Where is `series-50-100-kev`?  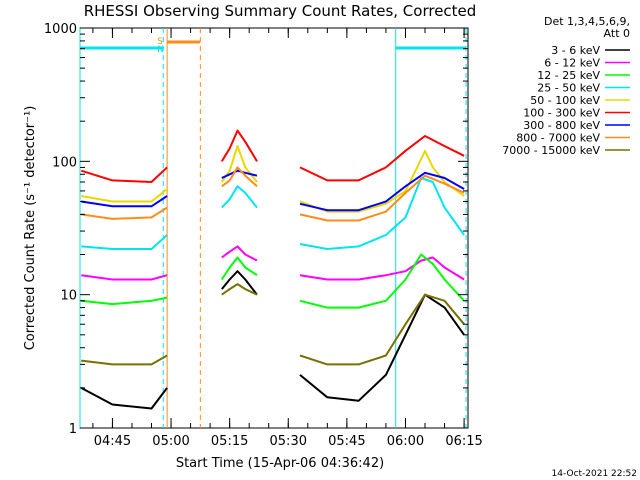
series-50-100-kev is located at coordinates (273, 179).